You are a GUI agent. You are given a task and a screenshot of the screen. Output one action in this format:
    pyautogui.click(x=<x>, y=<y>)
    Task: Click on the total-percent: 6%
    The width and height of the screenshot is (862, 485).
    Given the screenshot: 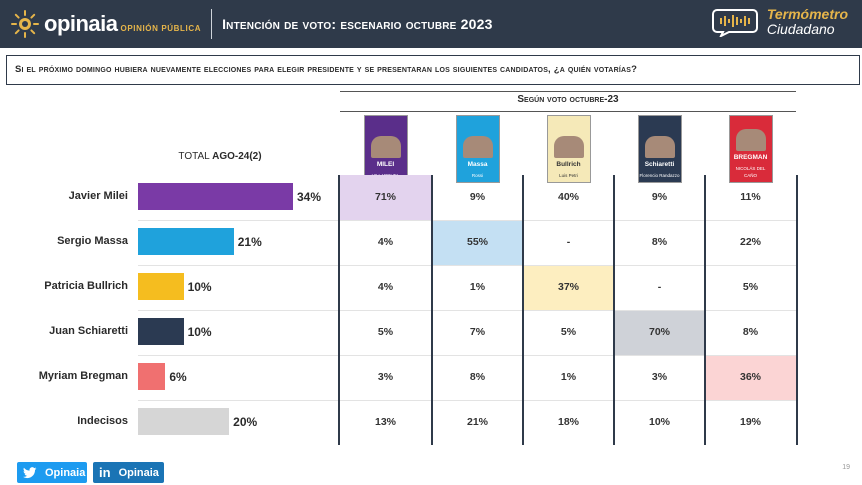 What is the action you would take?
    pyautogui.click(x=178, y=377)
    